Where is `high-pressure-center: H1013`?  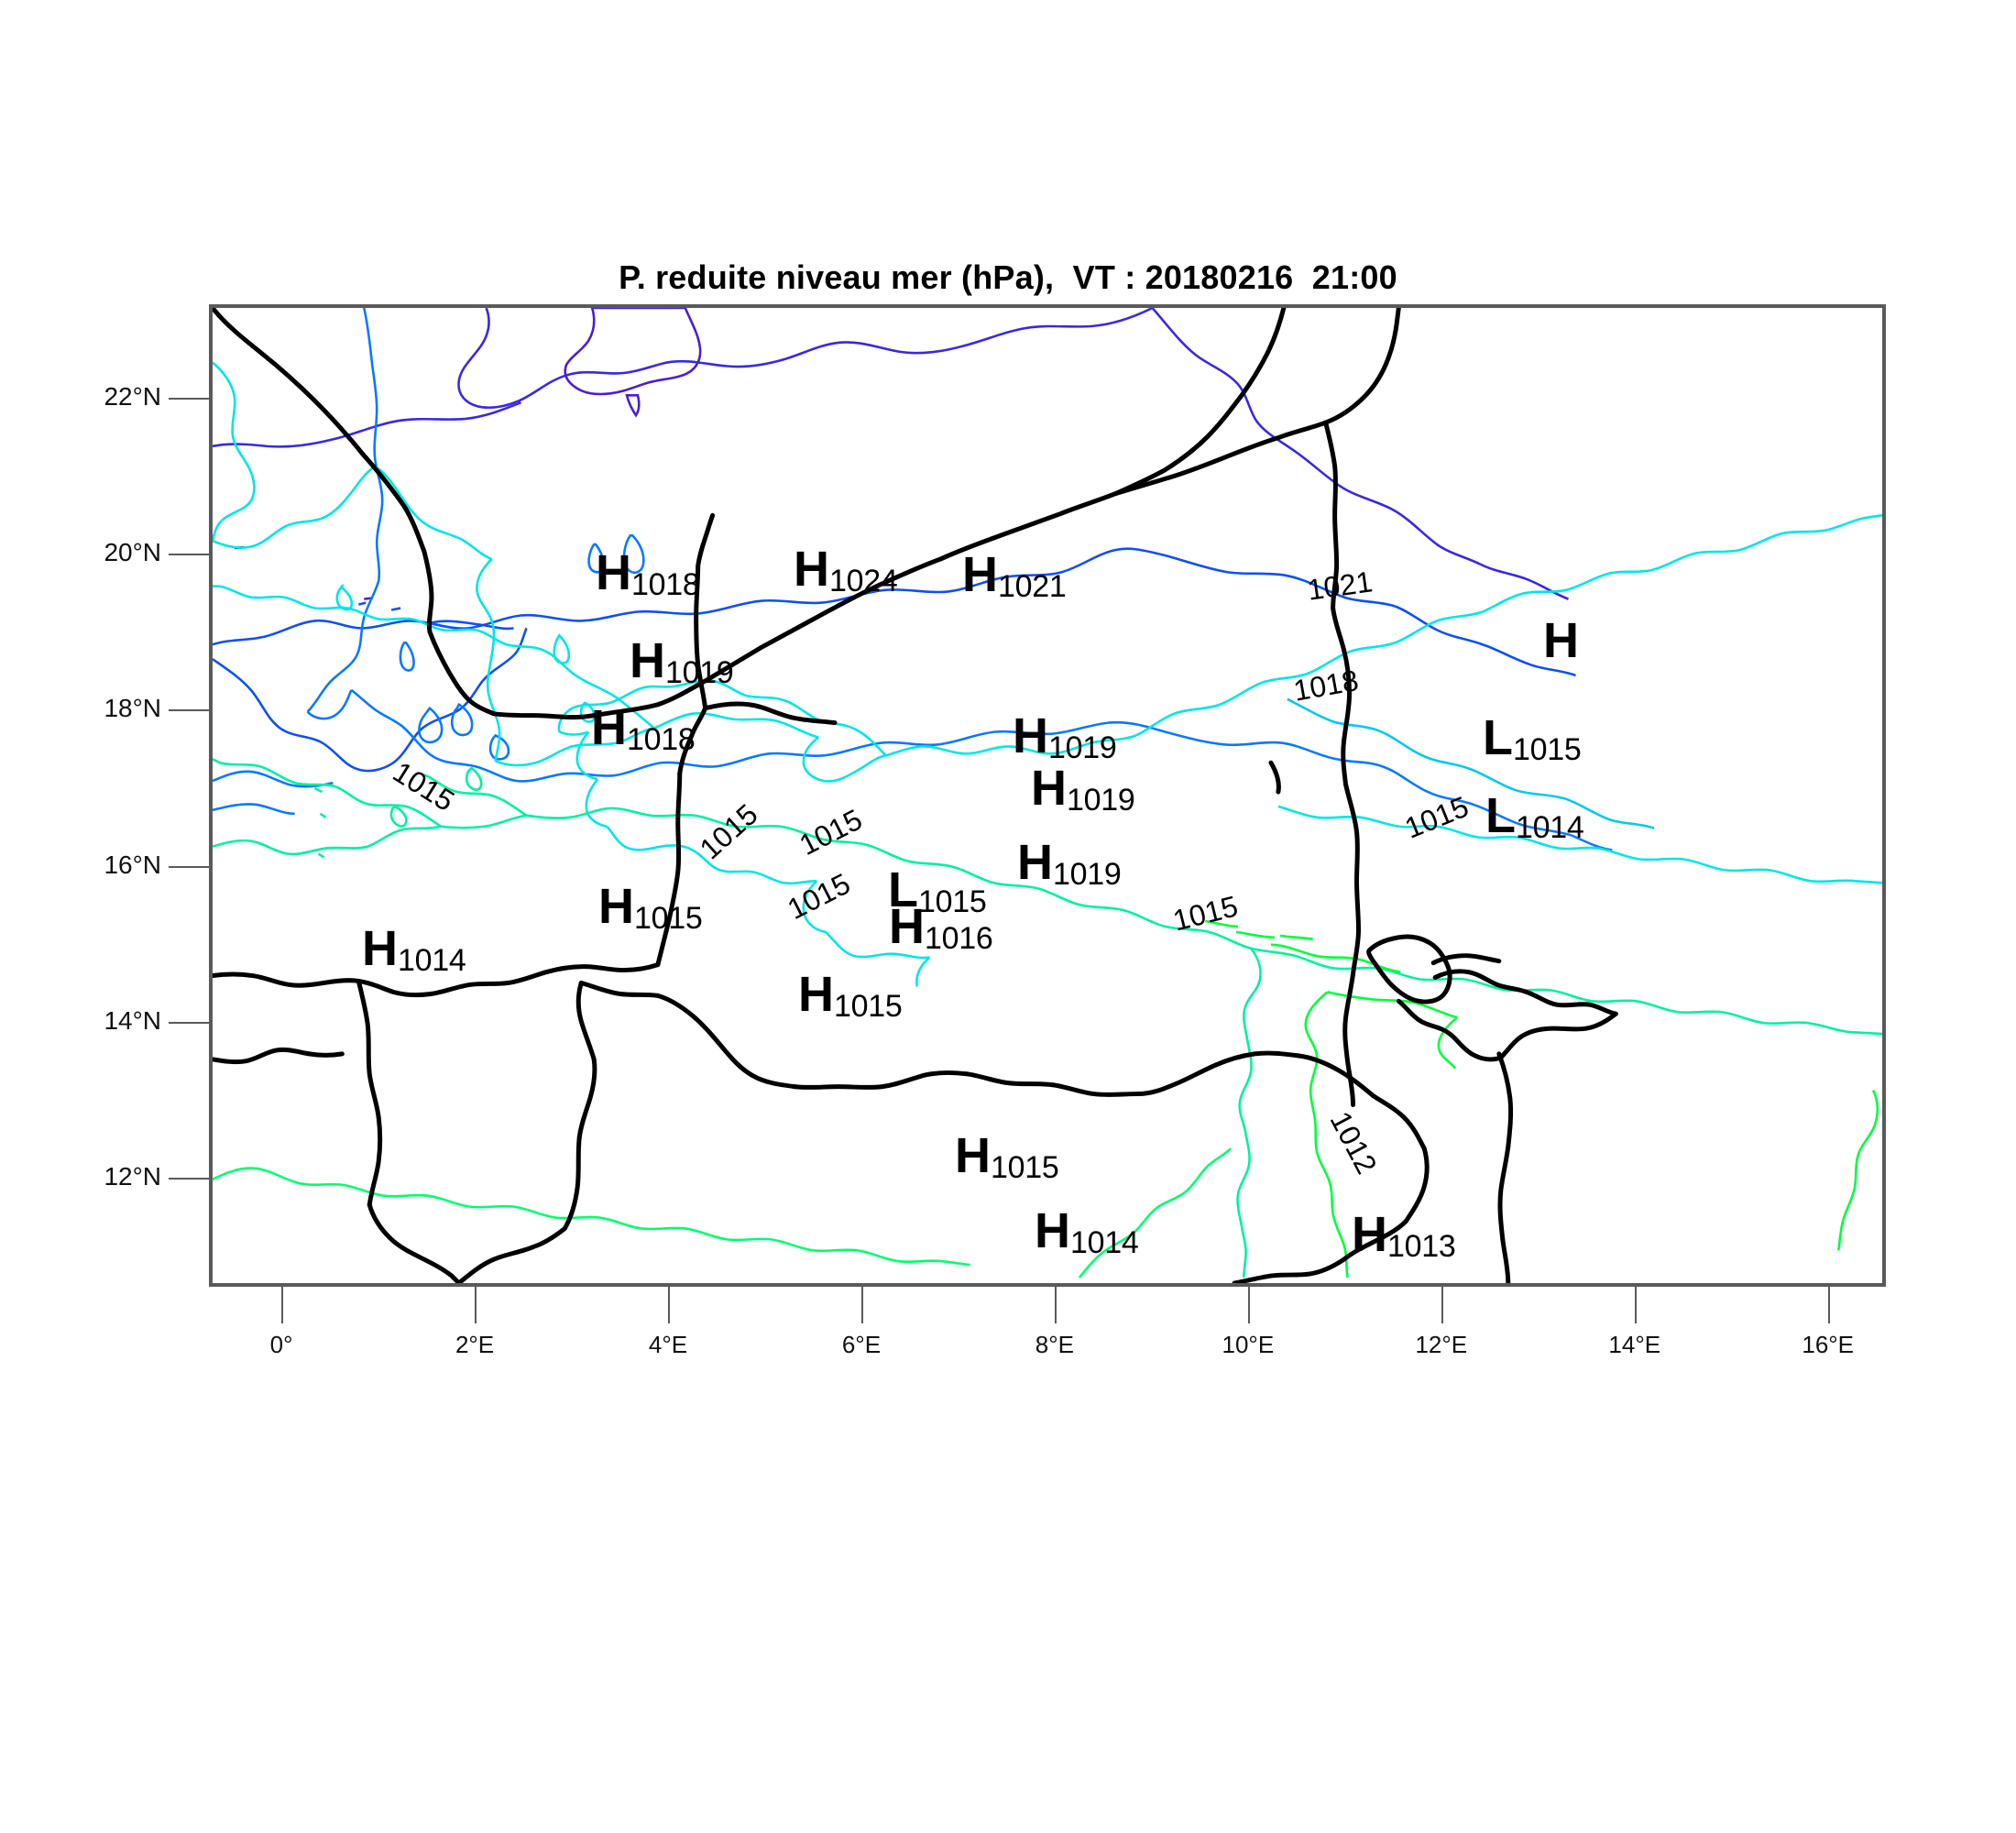 high-pressure-center: H1013 is located at coordinates (1404, 1235).